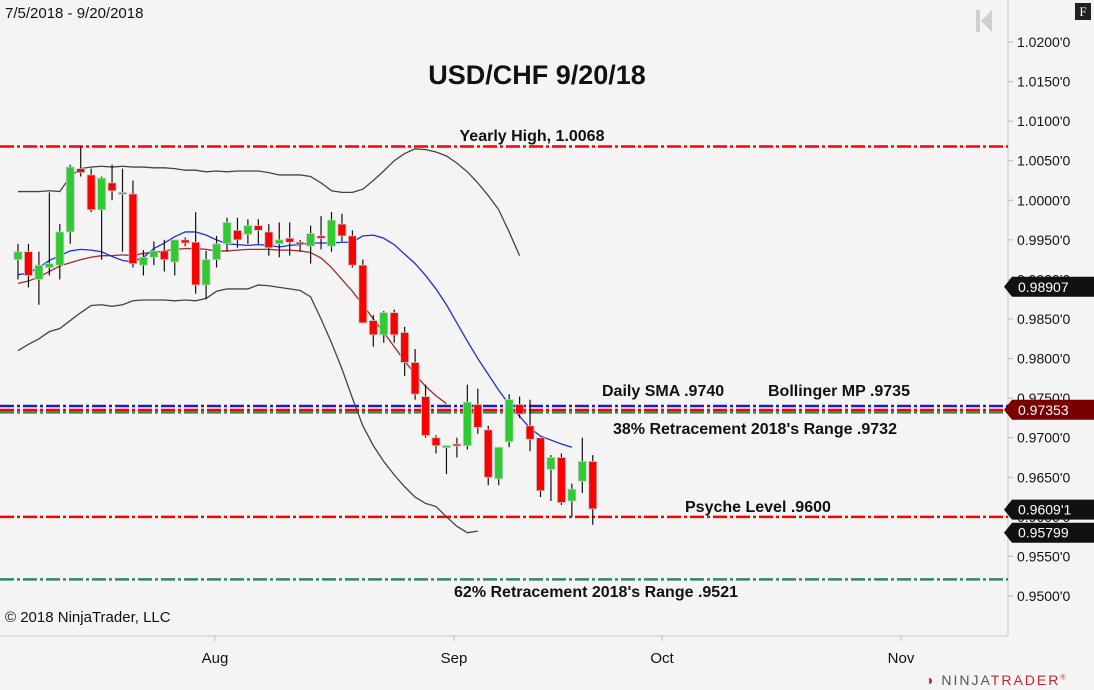  I want to click on x-tick-label: Aug, so click(215, 658).